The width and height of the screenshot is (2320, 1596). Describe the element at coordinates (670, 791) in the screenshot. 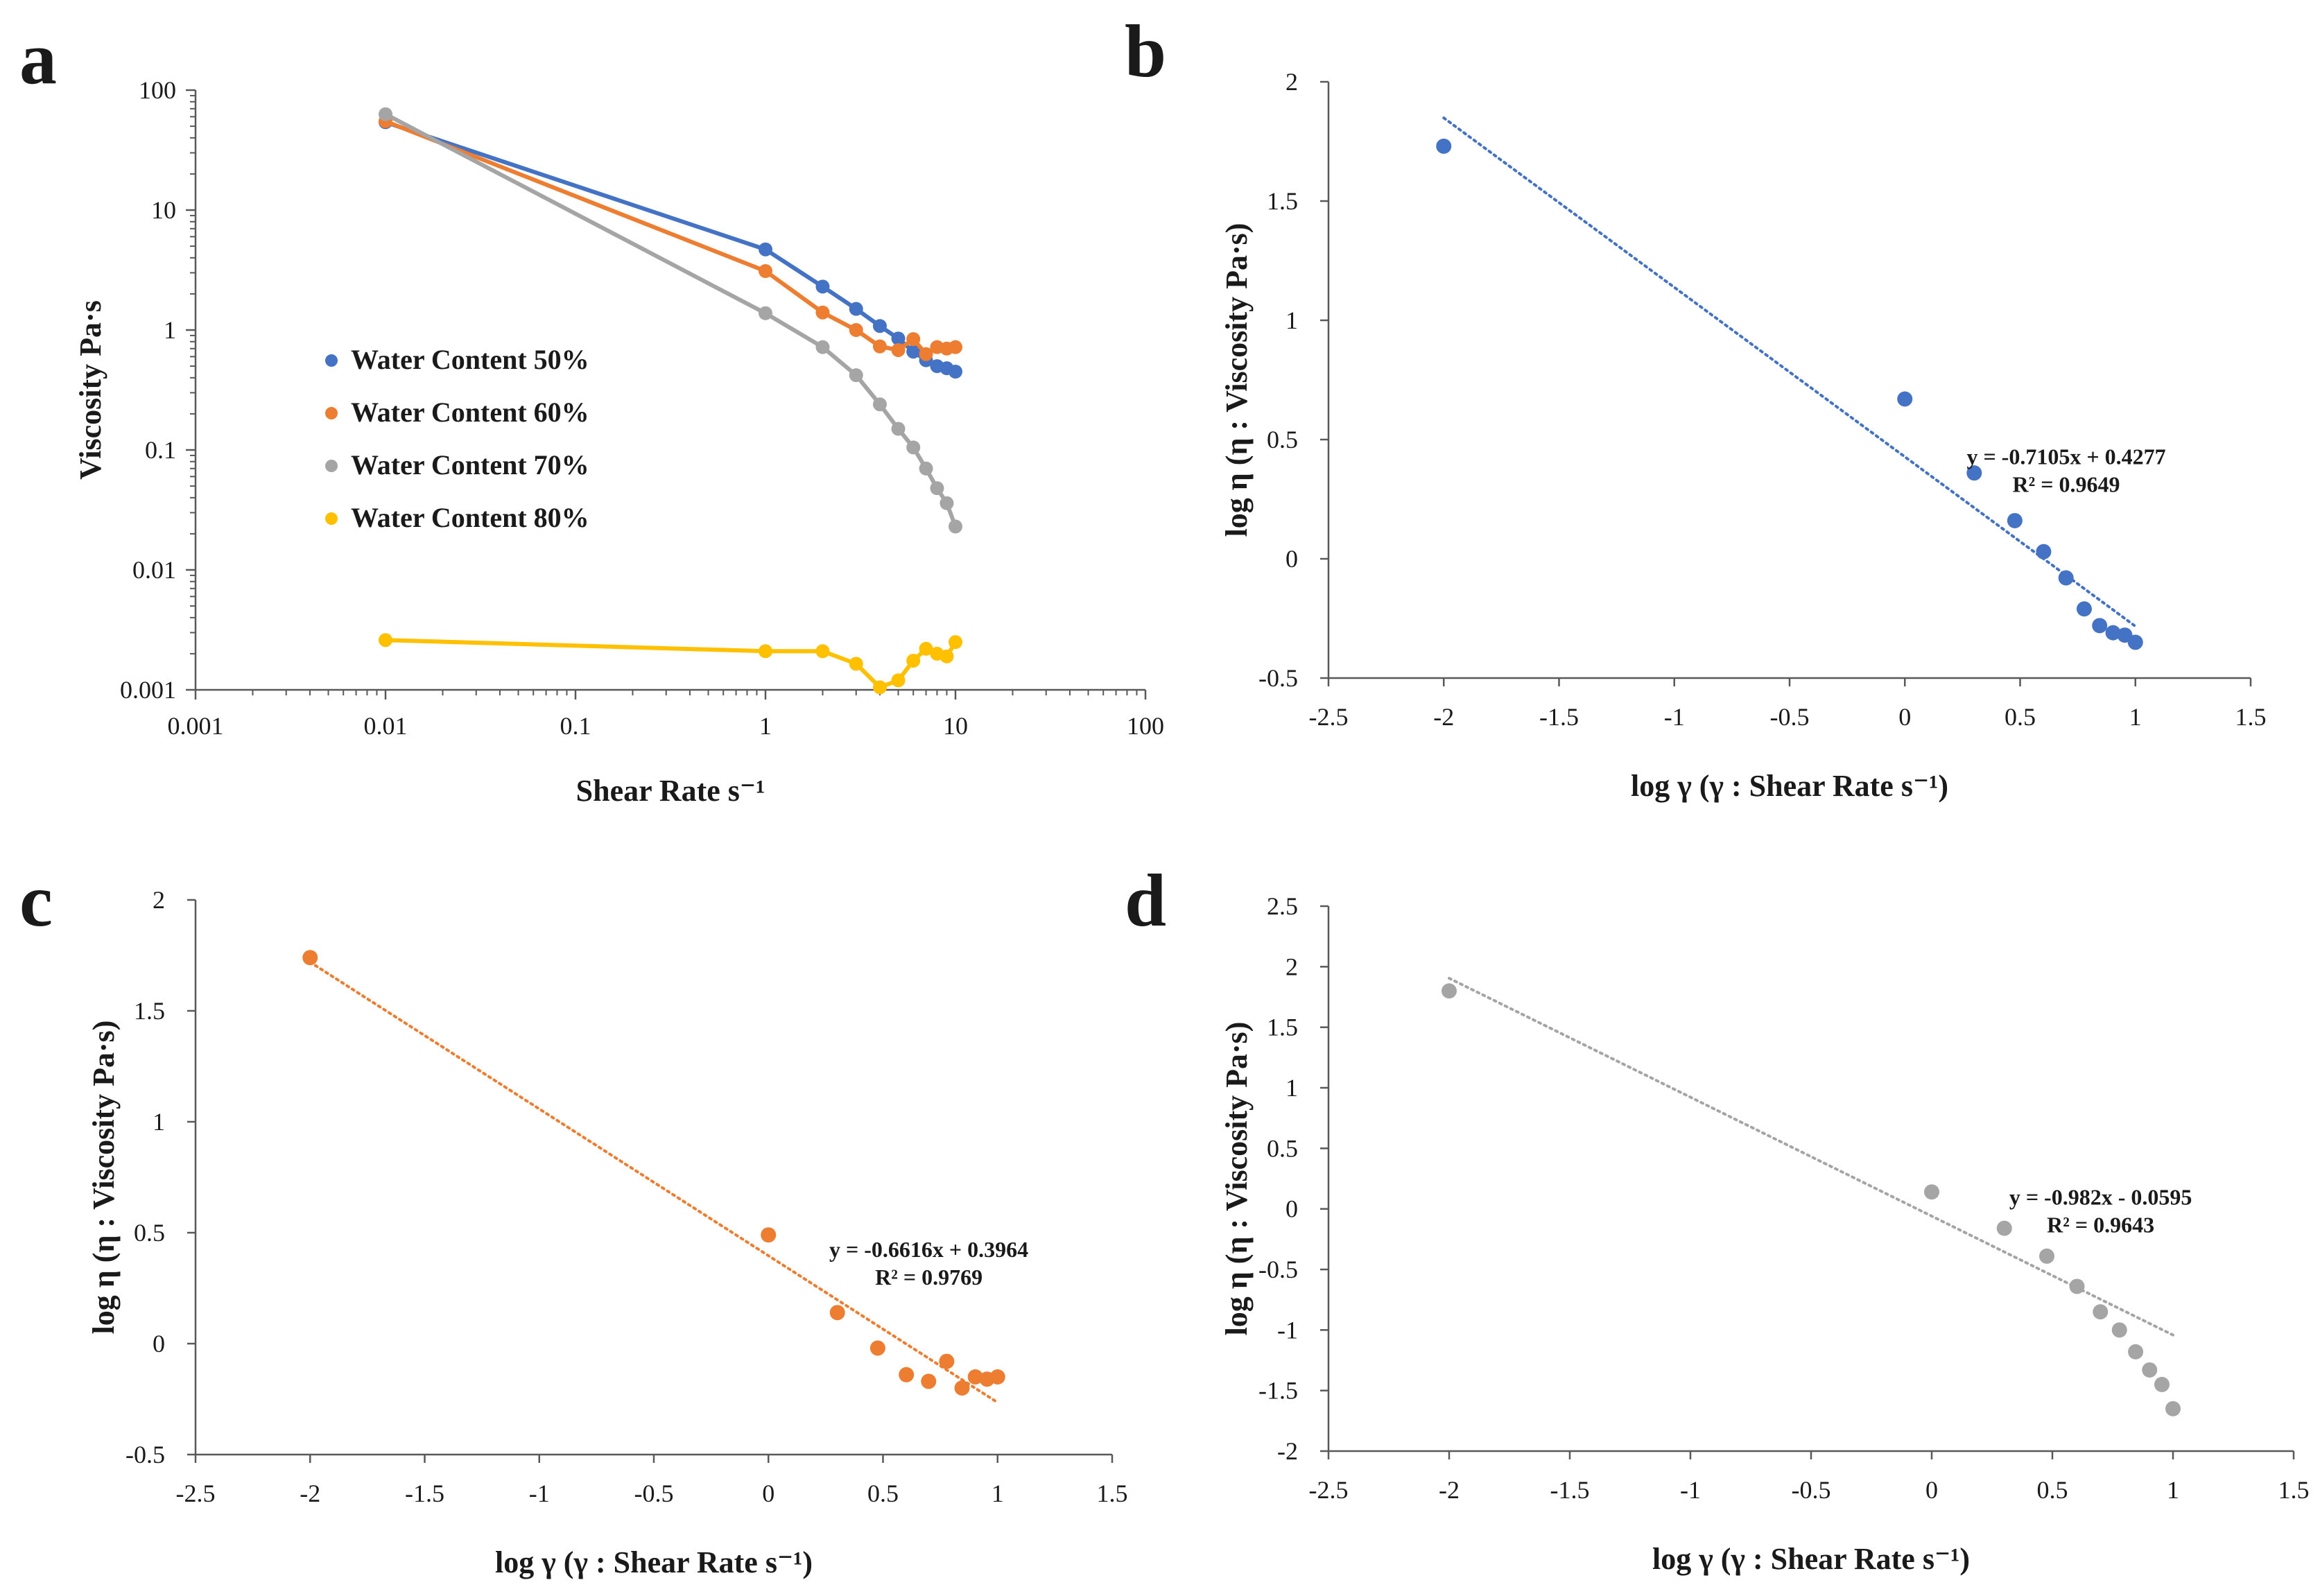

I see `x-axis-title: Shear Rate s⁻¹` at that location.